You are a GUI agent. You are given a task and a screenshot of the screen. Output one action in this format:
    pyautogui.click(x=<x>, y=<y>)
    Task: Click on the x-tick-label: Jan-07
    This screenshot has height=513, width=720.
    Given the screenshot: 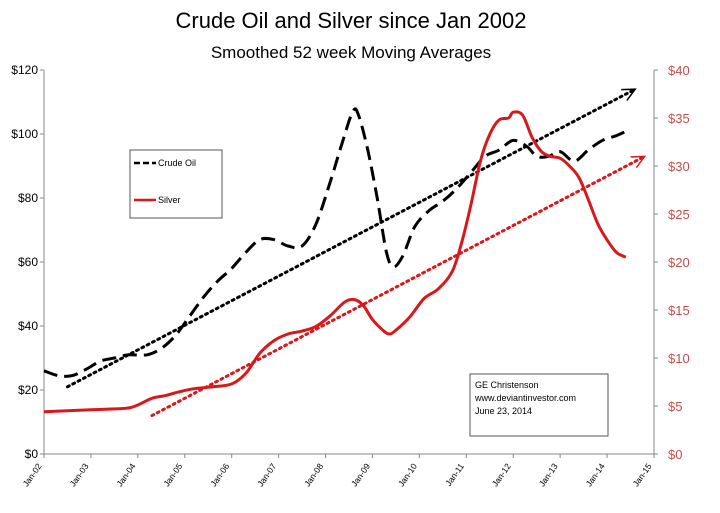 What is the action you would take?
    pyautogui.click(x=266, y=474)
    